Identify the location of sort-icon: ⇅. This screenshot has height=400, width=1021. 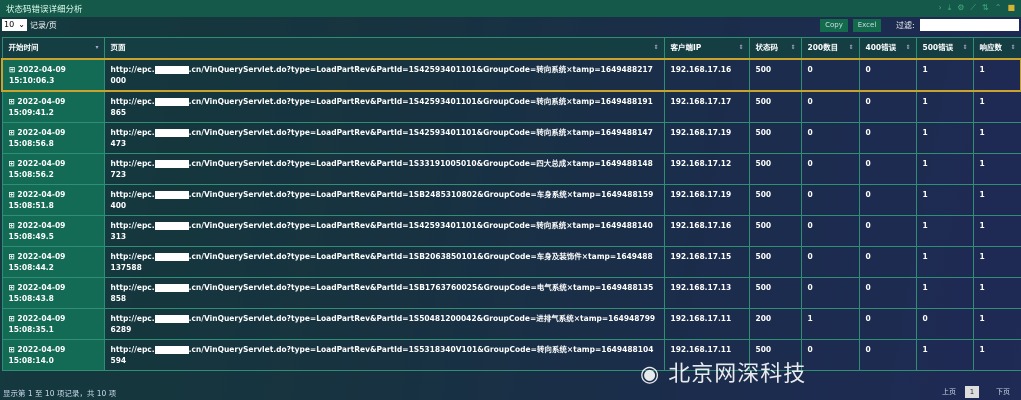
(985, 7).